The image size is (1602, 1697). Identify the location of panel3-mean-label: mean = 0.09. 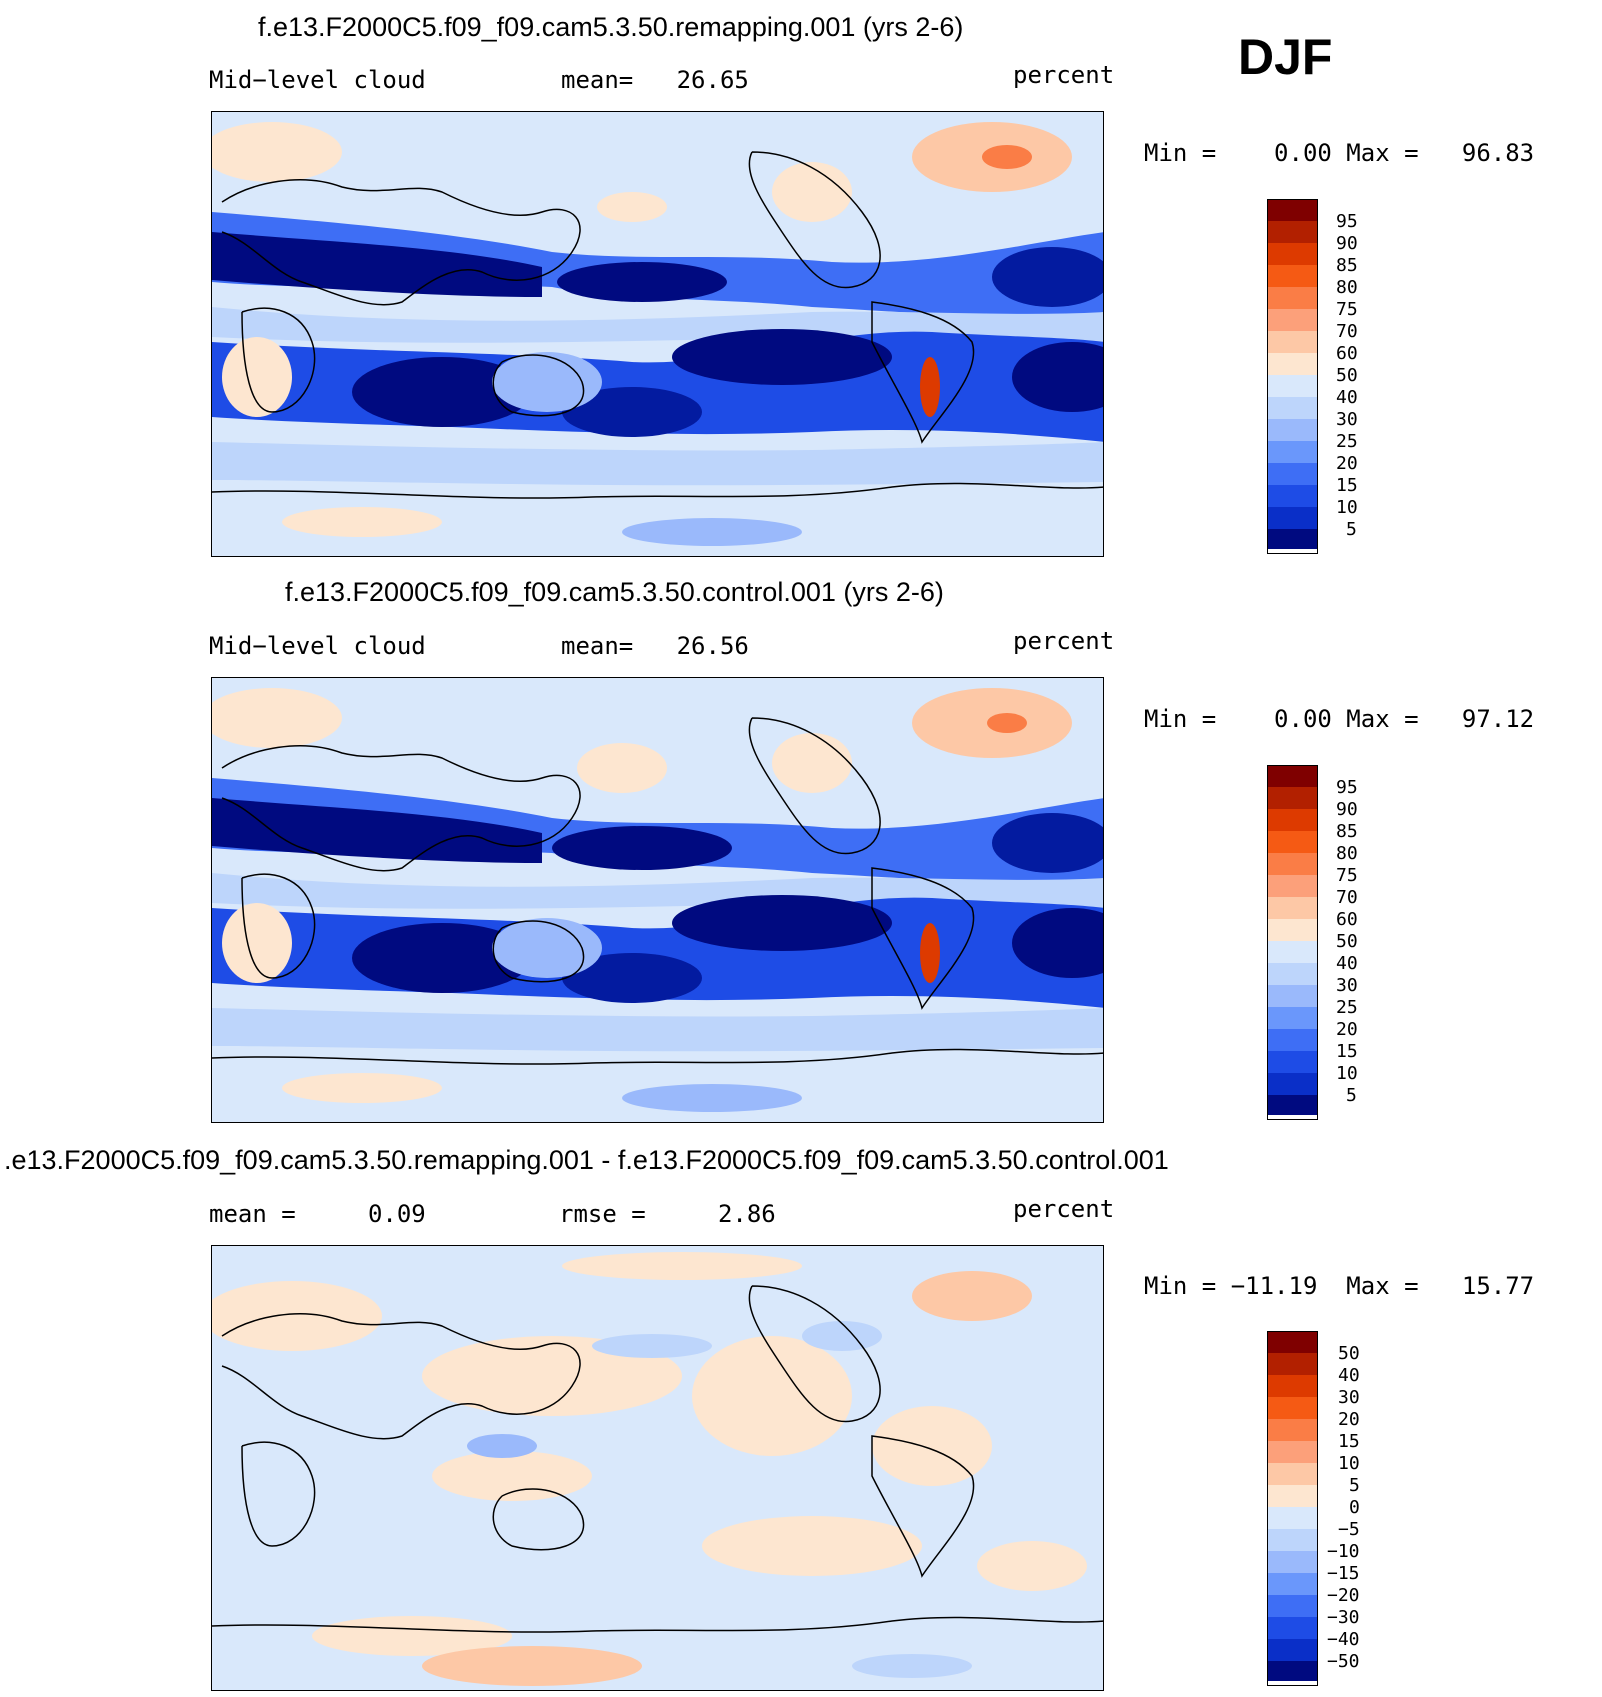
(317, 1214).